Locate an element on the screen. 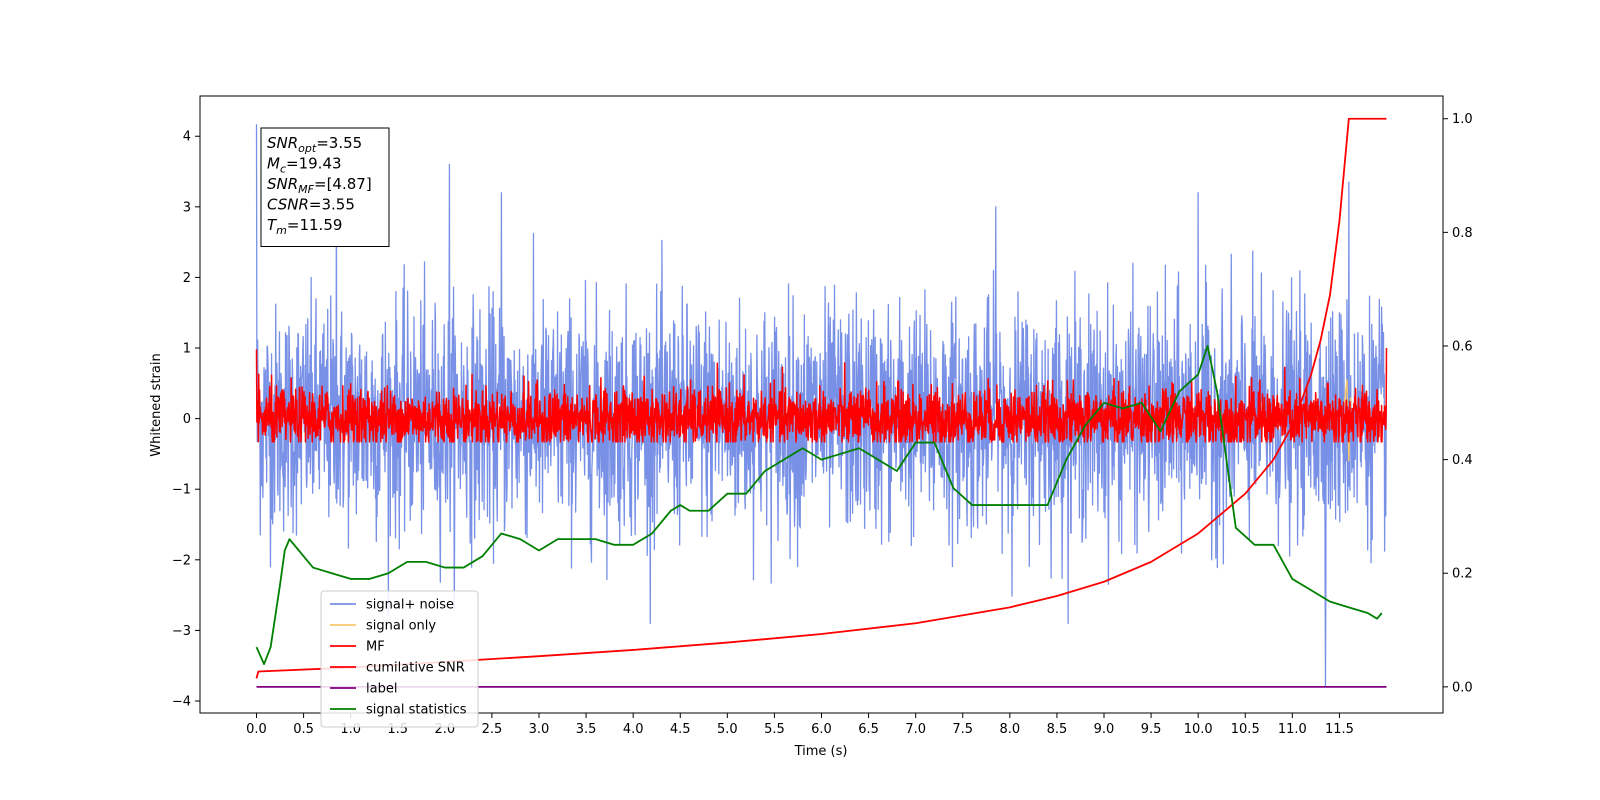 The height and width of the screenshot is (800, 1600). annotation-line: SNRMF=[4.87] is located at coordinates (319, 185).